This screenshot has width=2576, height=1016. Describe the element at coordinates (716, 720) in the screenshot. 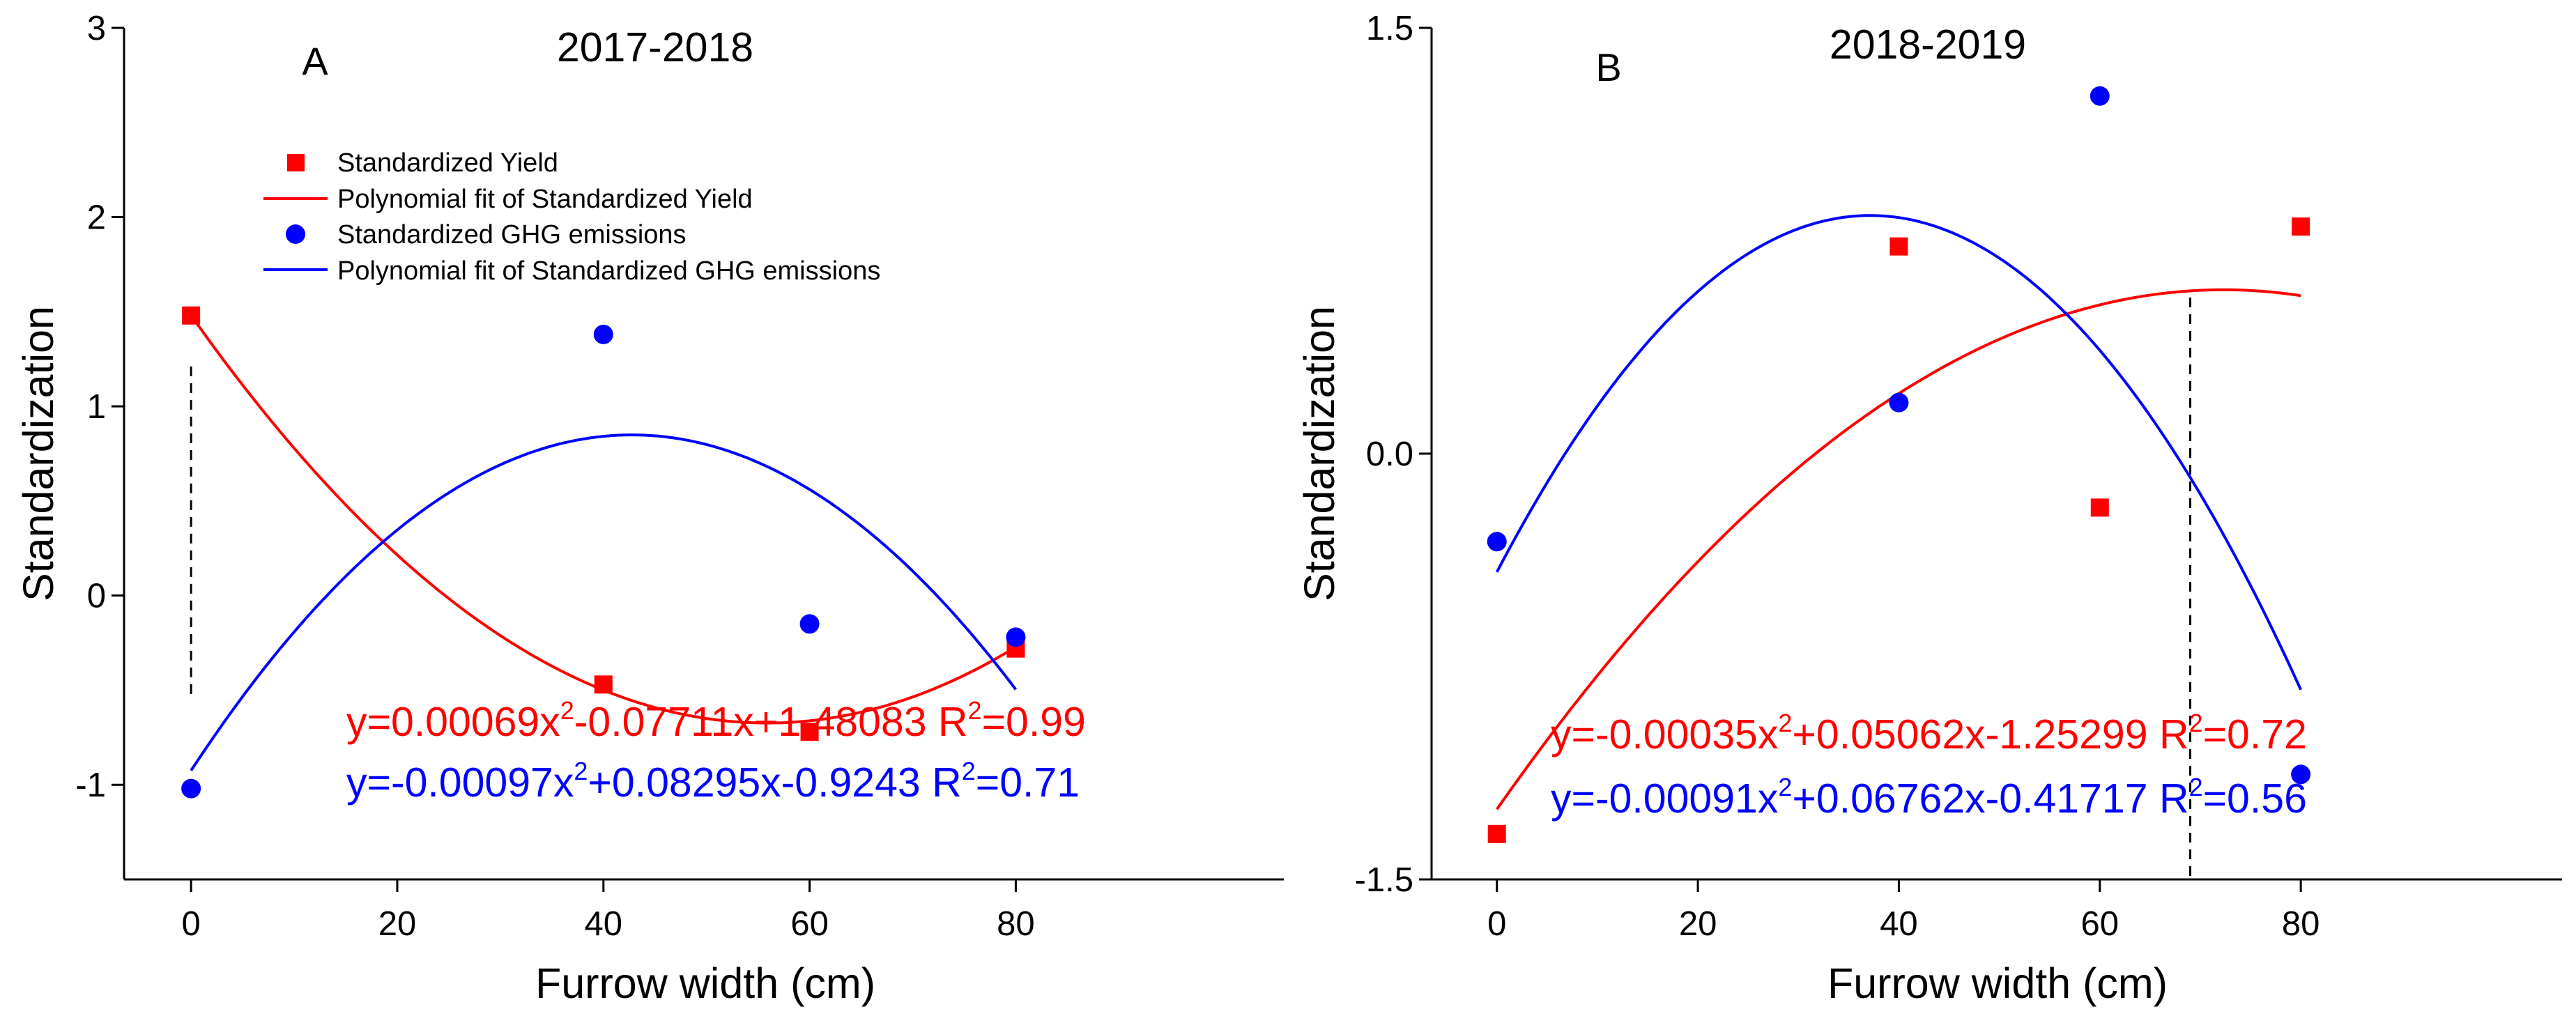

I see `panel-a-yield-equation: y=0.00069x2-0.07711x+1.48083 R2=0.99` at that location.